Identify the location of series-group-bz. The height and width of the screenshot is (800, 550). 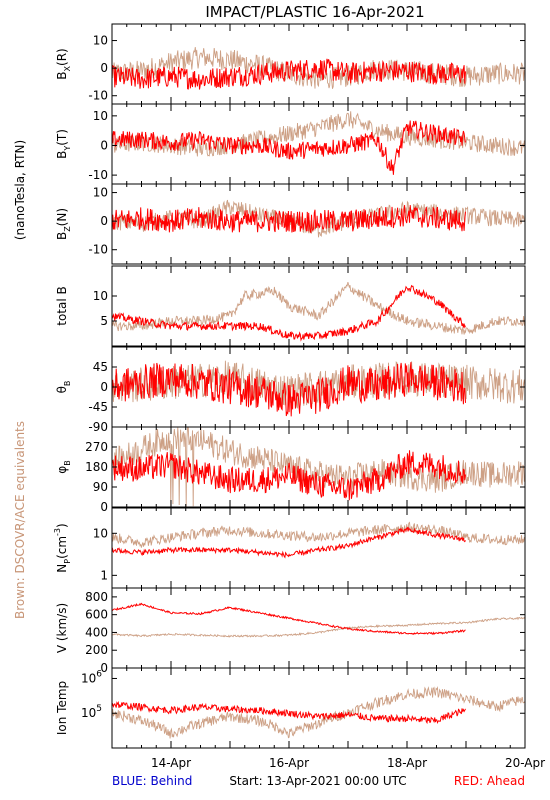
(318, 218).